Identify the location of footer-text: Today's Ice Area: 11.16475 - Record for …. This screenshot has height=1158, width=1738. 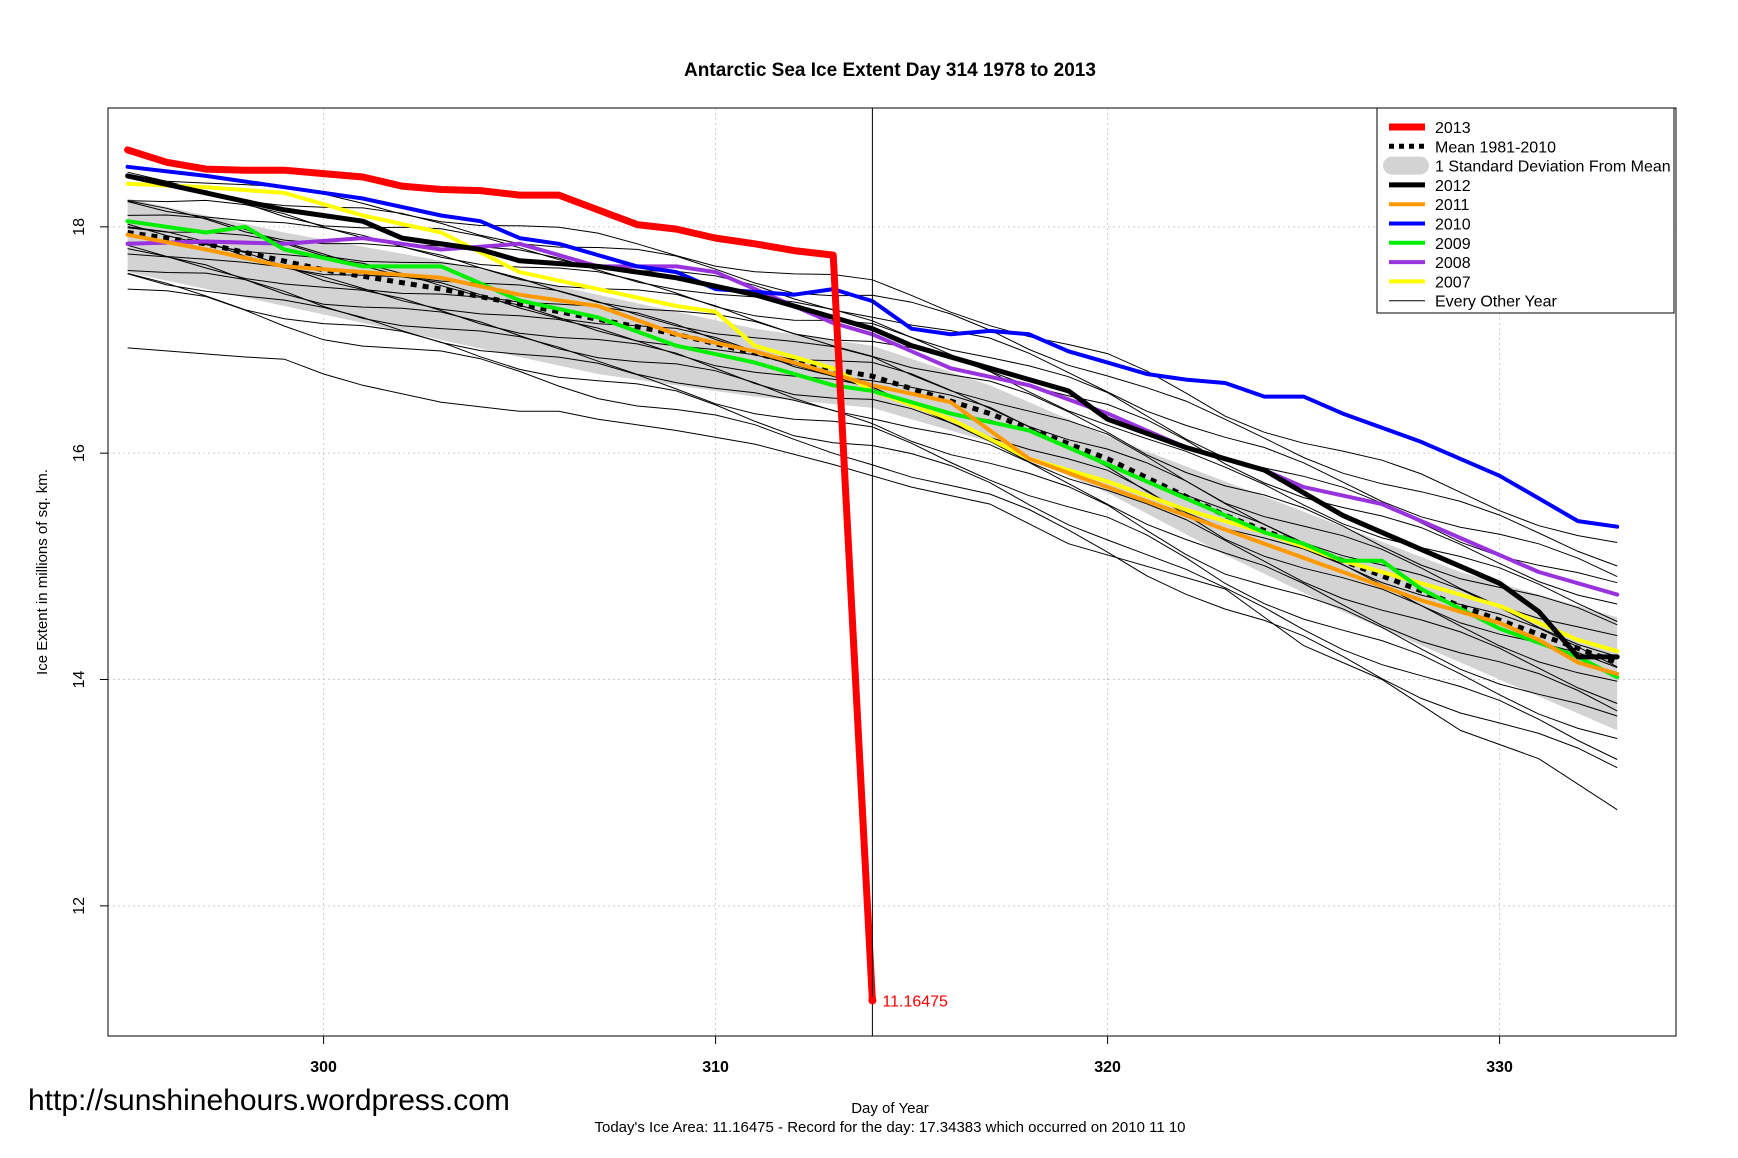
(889, 1127).